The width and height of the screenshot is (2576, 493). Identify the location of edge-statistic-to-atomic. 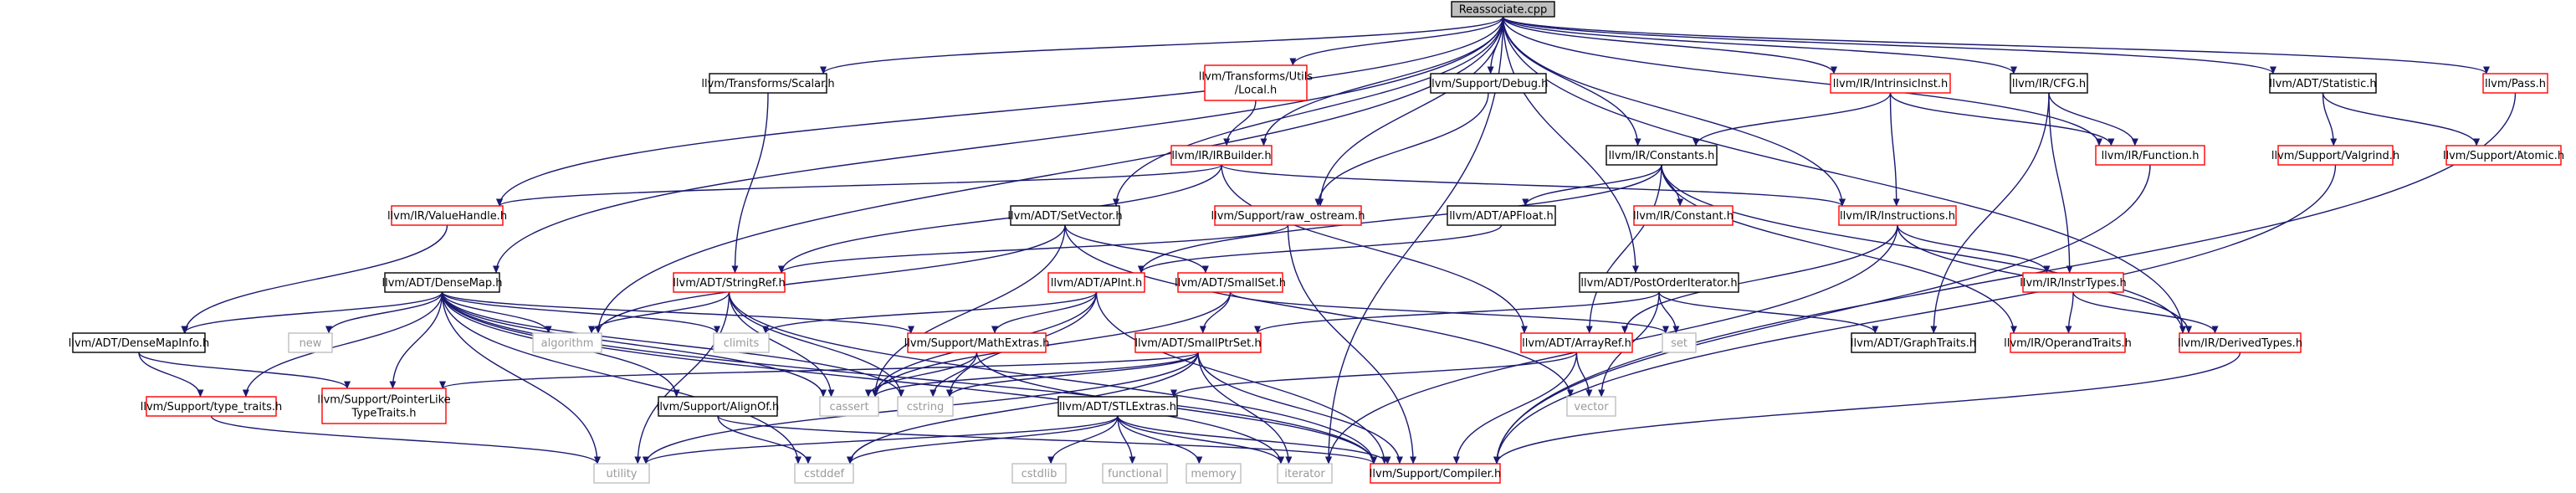
(2402, 119).